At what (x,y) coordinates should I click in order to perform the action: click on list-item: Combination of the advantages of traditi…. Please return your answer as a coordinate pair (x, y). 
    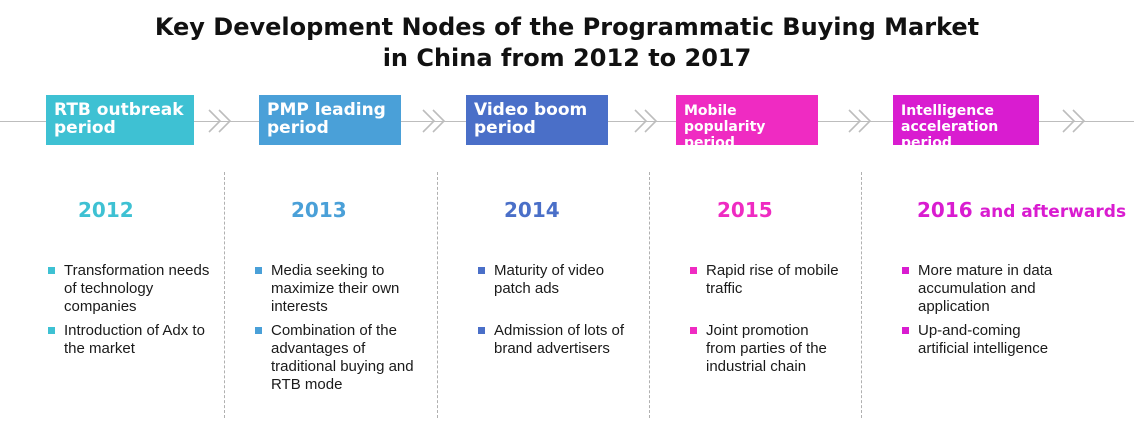
    Looking at the image, I should click on (345, 358).